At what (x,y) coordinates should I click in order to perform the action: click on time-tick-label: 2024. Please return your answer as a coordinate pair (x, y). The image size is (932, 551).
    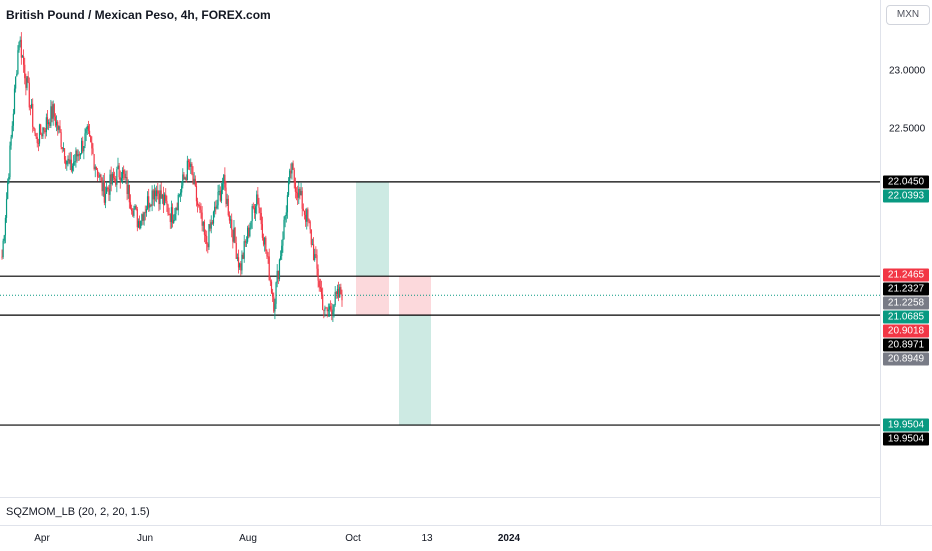
    Looking at the image, I should click on (509, 538).